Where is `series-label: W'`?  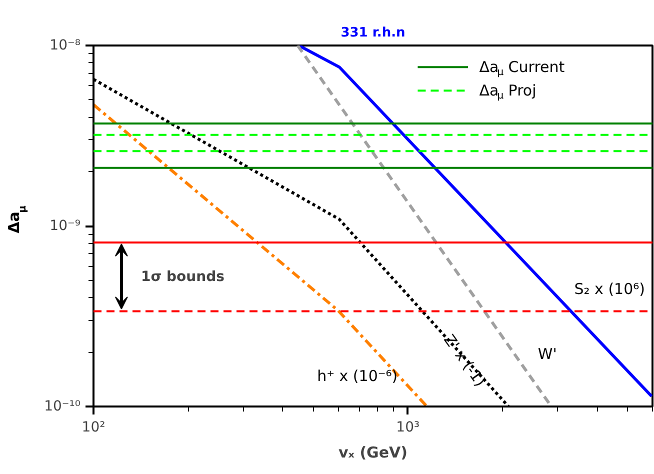 series-label: W' is located at coordinates (547, 354).